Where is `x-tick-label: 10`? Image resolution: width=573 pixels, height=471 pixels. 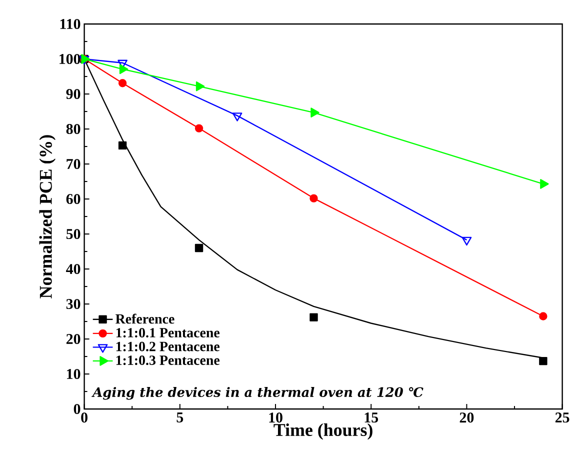 x-tick-label: 10 is located at coordinates (275, 417).